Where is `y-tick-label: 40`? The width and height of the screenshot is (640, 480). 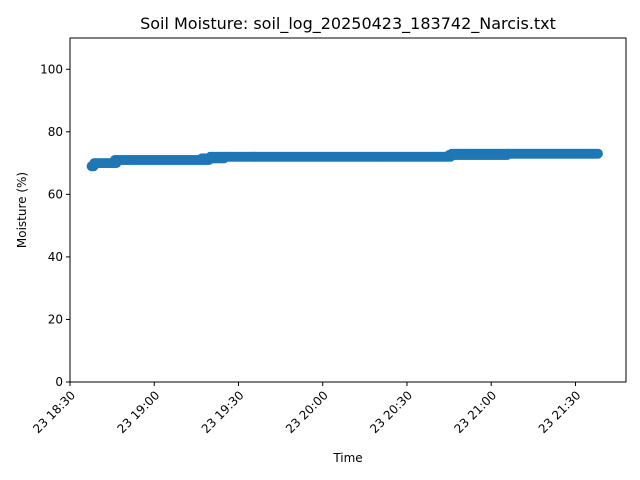
y-tick-label: 40 is located at coordinates (55, 257).